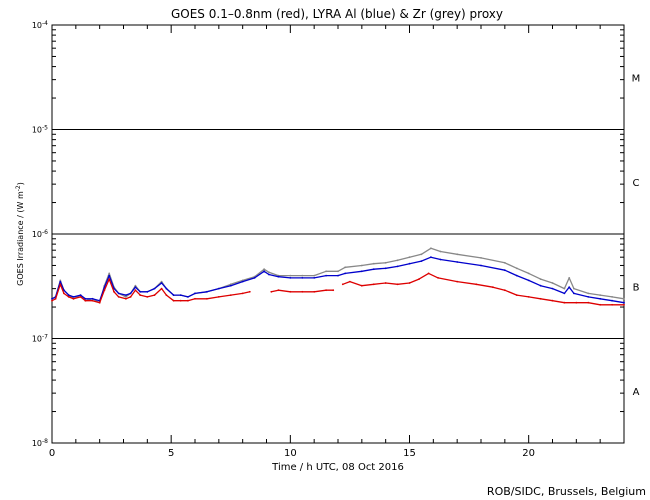  I want to click on y-tick-label-exp: -7, so click(45, 336).